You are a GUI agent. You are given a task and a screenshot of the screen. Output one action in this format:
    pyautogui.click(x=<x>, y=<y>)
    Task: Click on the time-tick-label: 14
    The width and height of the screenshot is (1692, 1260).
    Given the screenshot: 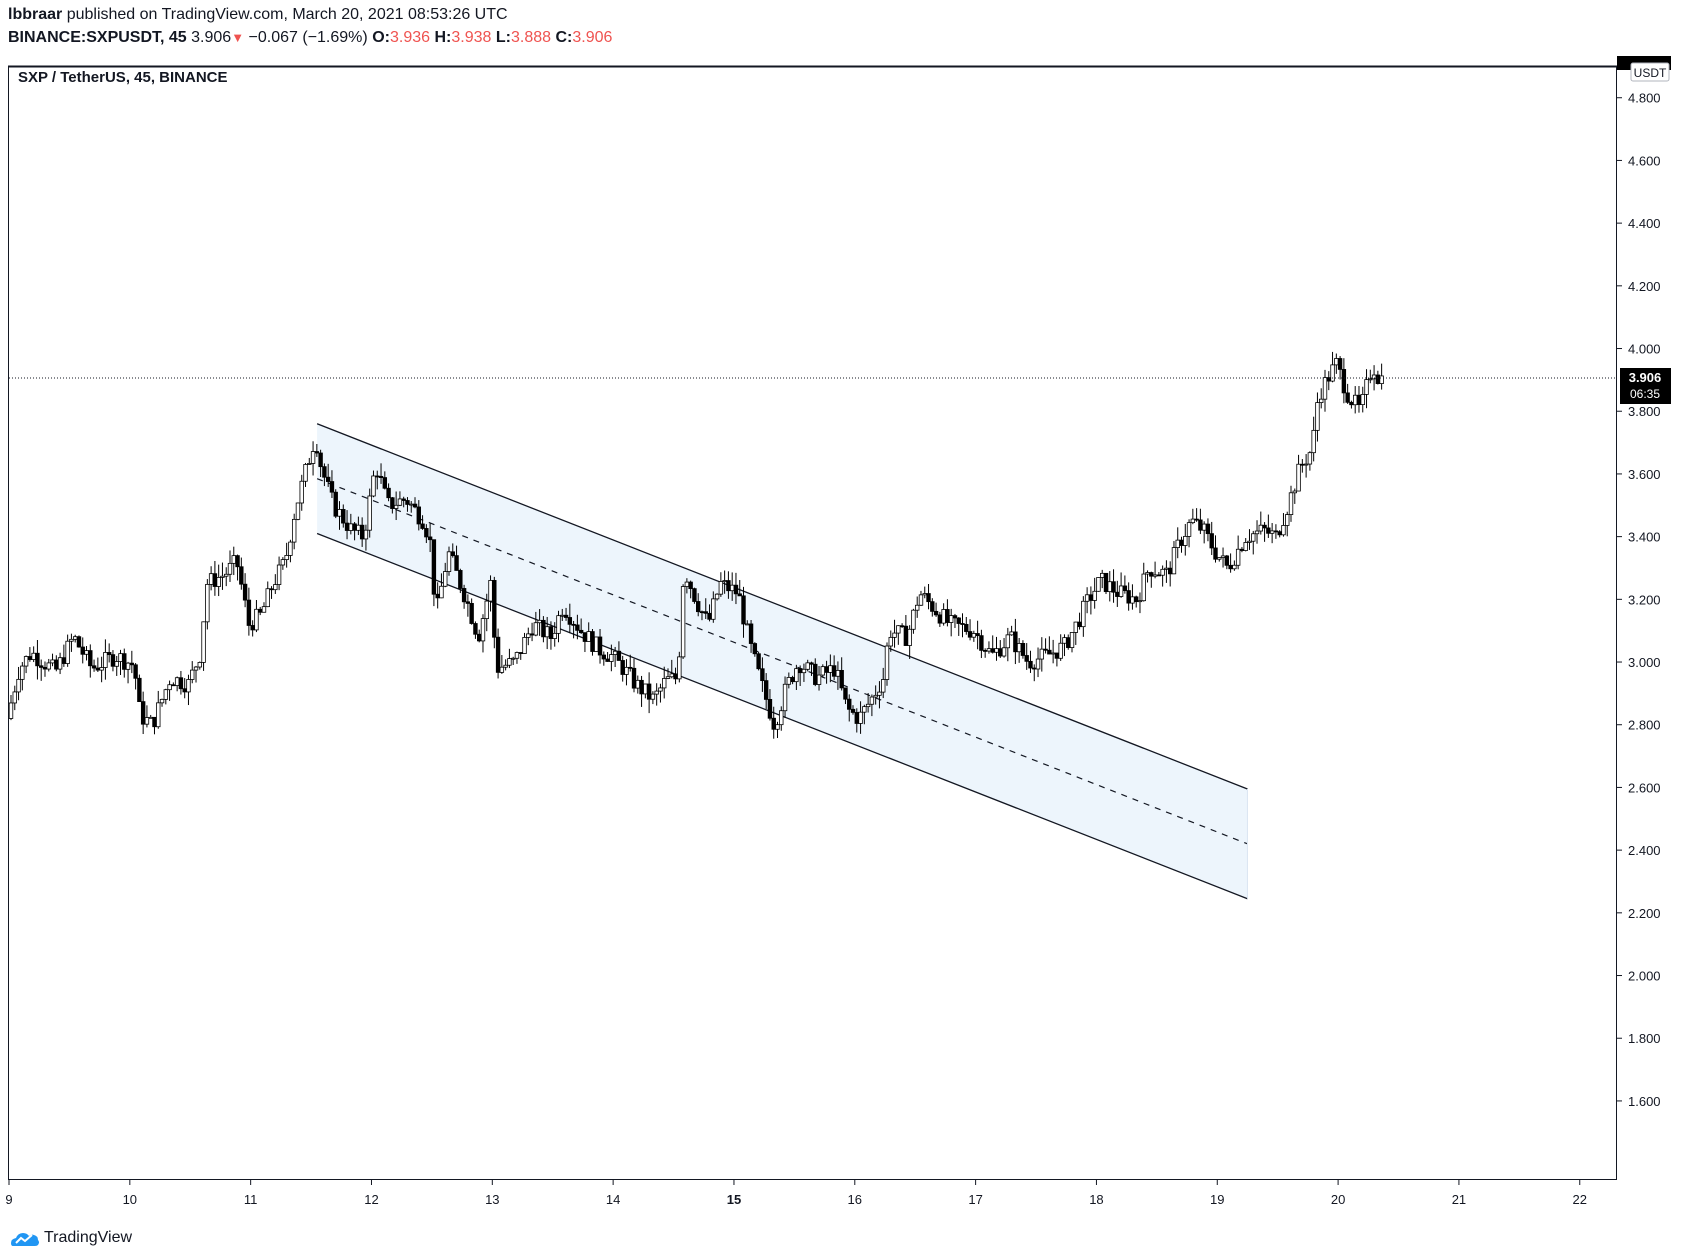 What is the action you would take?
    pyautogui.click(x=613, y=1199)
    